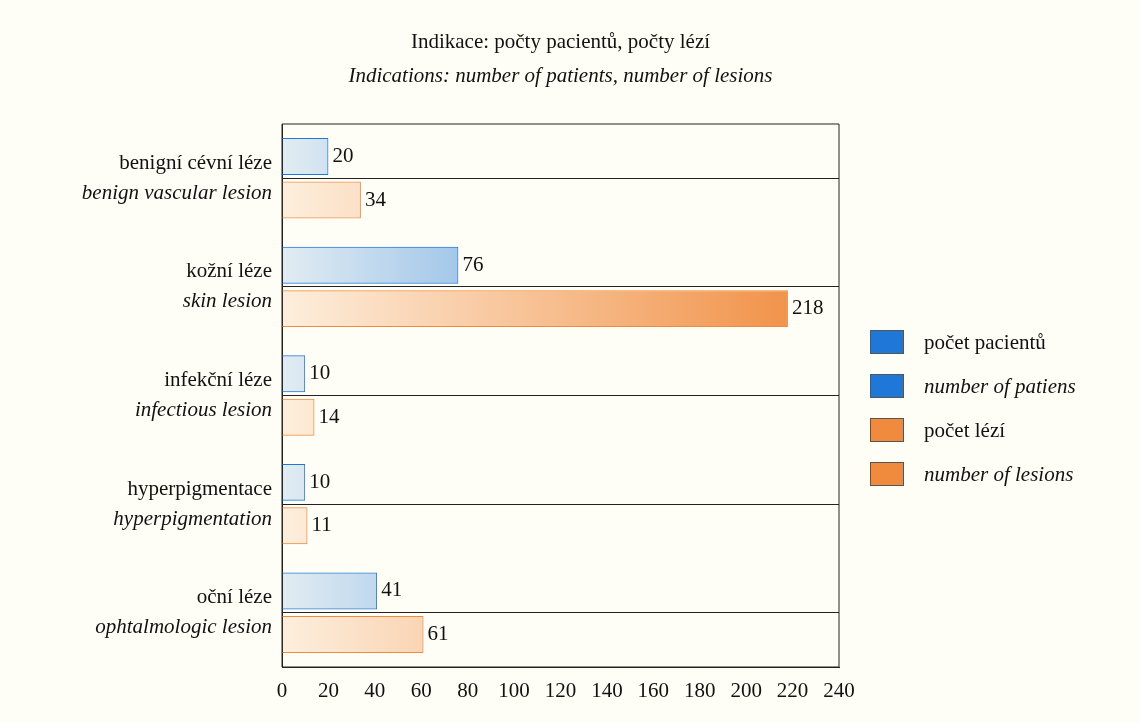 This screenshot has height=723, width=1140. I want to click on x-tick-label: 60, so click(421, 690).